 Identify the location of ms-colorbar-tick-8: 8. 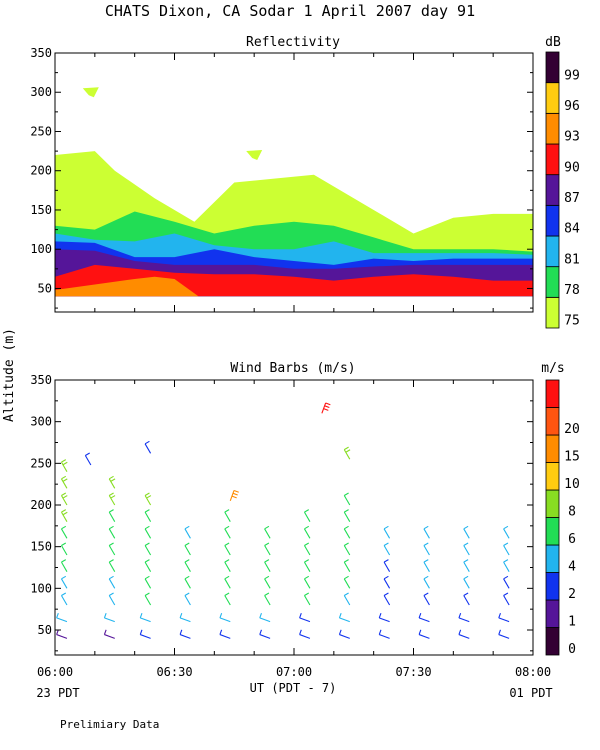
(572, 512).